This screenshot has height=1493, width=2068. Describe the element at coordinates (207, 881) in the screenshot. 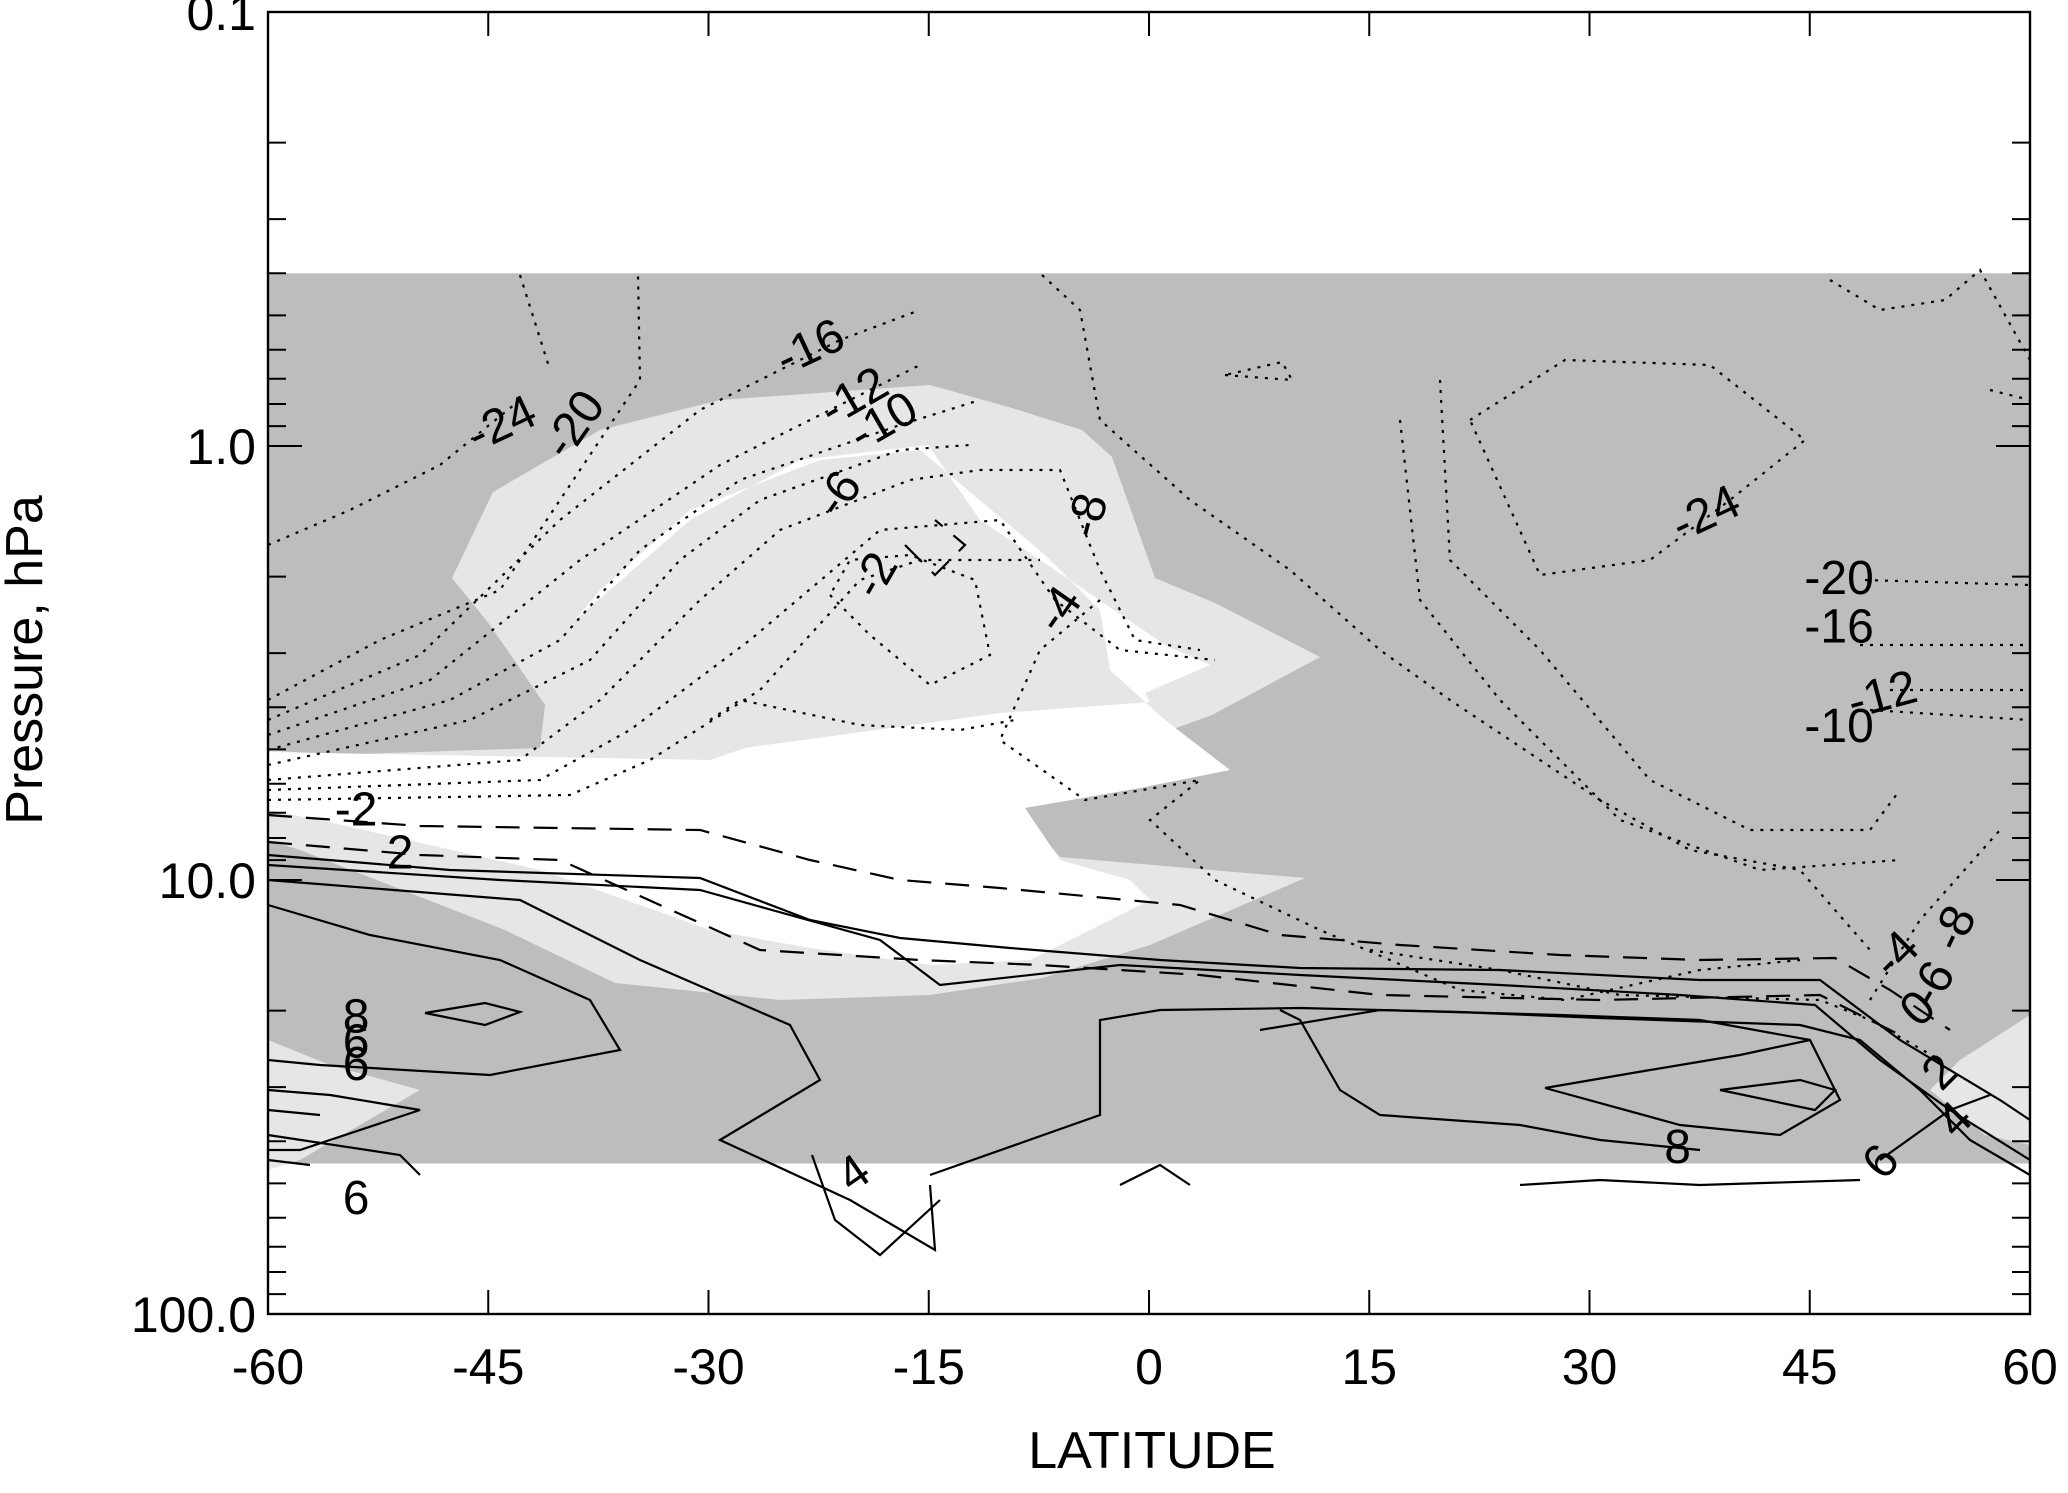

I see `y-tick-label-2: 10.0` at that location.